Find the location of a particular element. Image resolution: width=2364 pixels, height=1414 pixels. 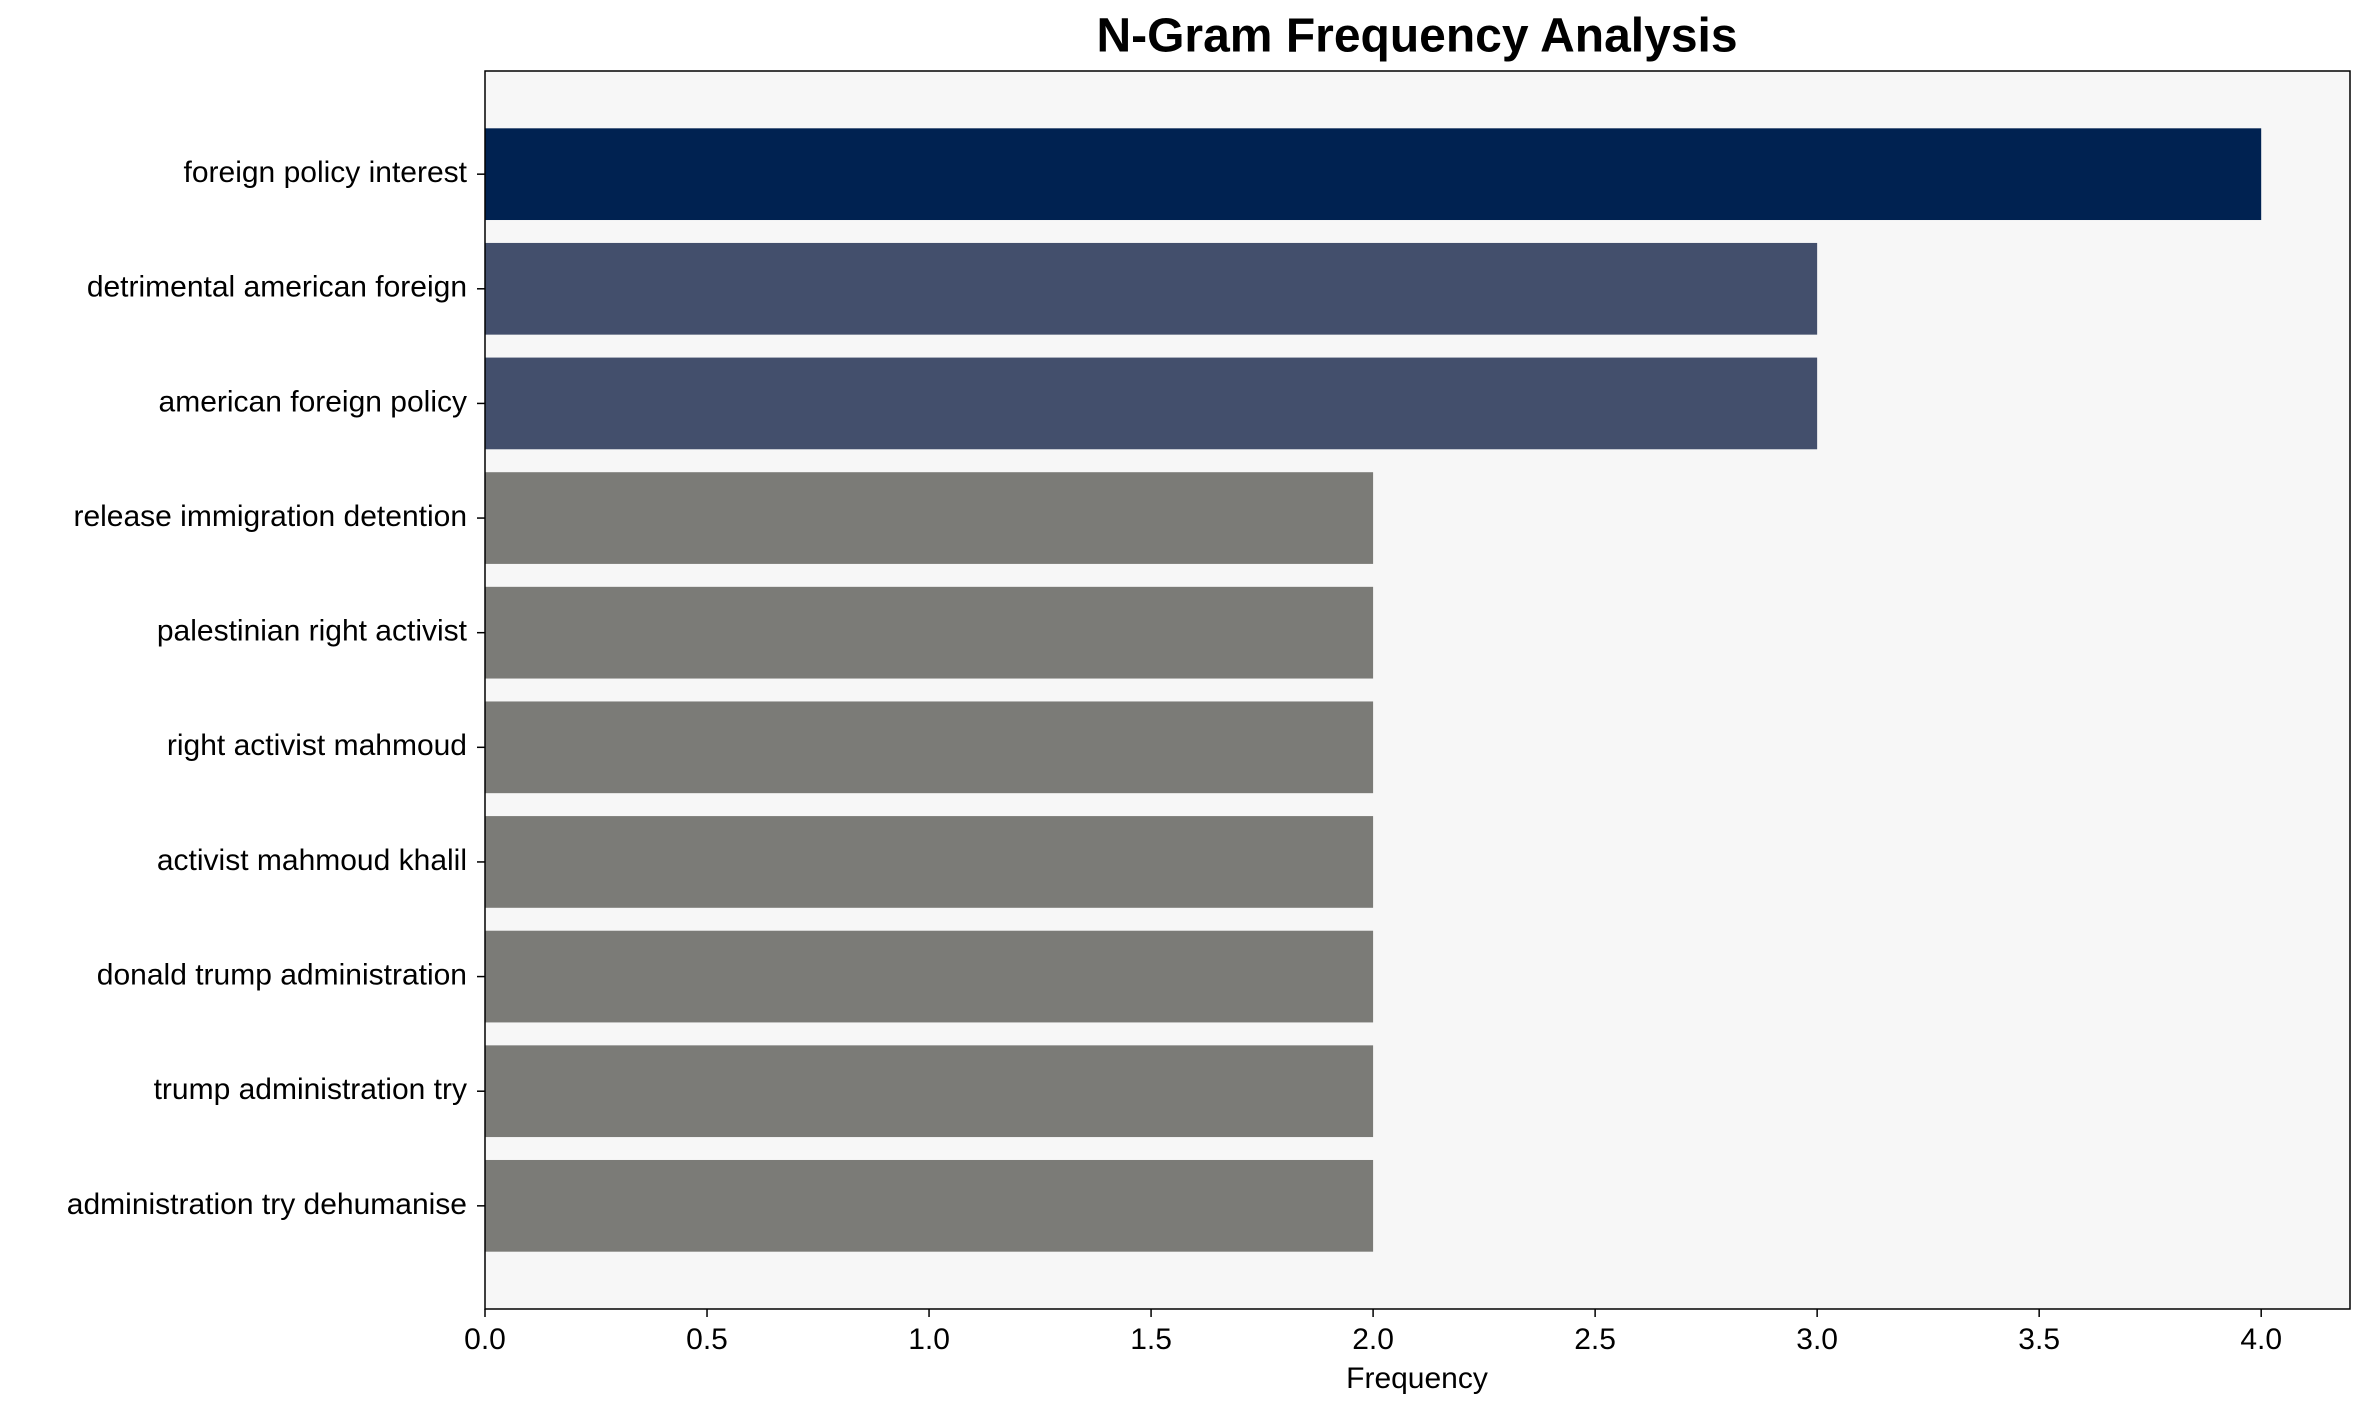

y-tick-label: release immigration detention is located at coordinates (270, 516).